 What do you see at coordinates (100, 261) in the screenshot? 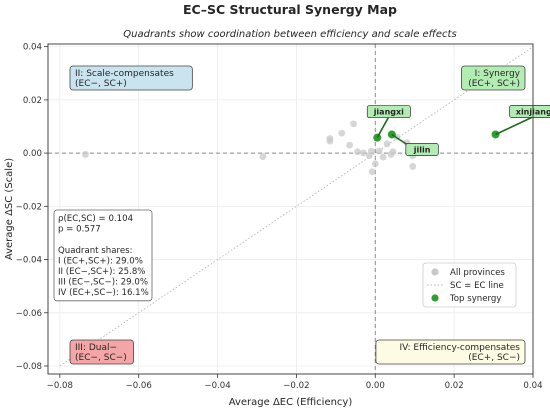
I see `stats-line: I (EC+,SC+): 29.0%` at bounding box center [100, 261].